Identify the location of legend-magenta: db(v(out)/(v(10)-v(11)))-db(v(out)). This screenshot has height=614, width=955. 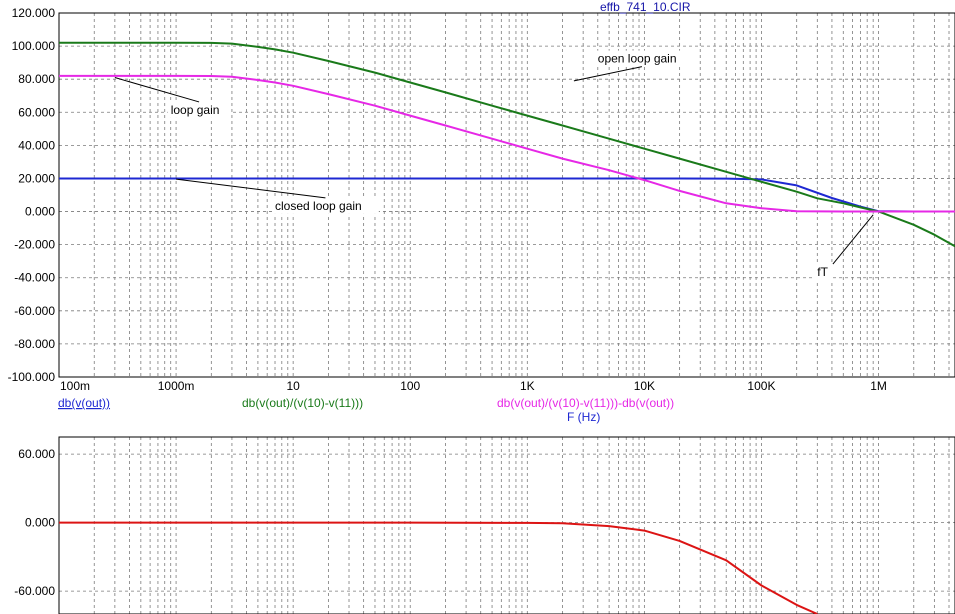
(585, 403).